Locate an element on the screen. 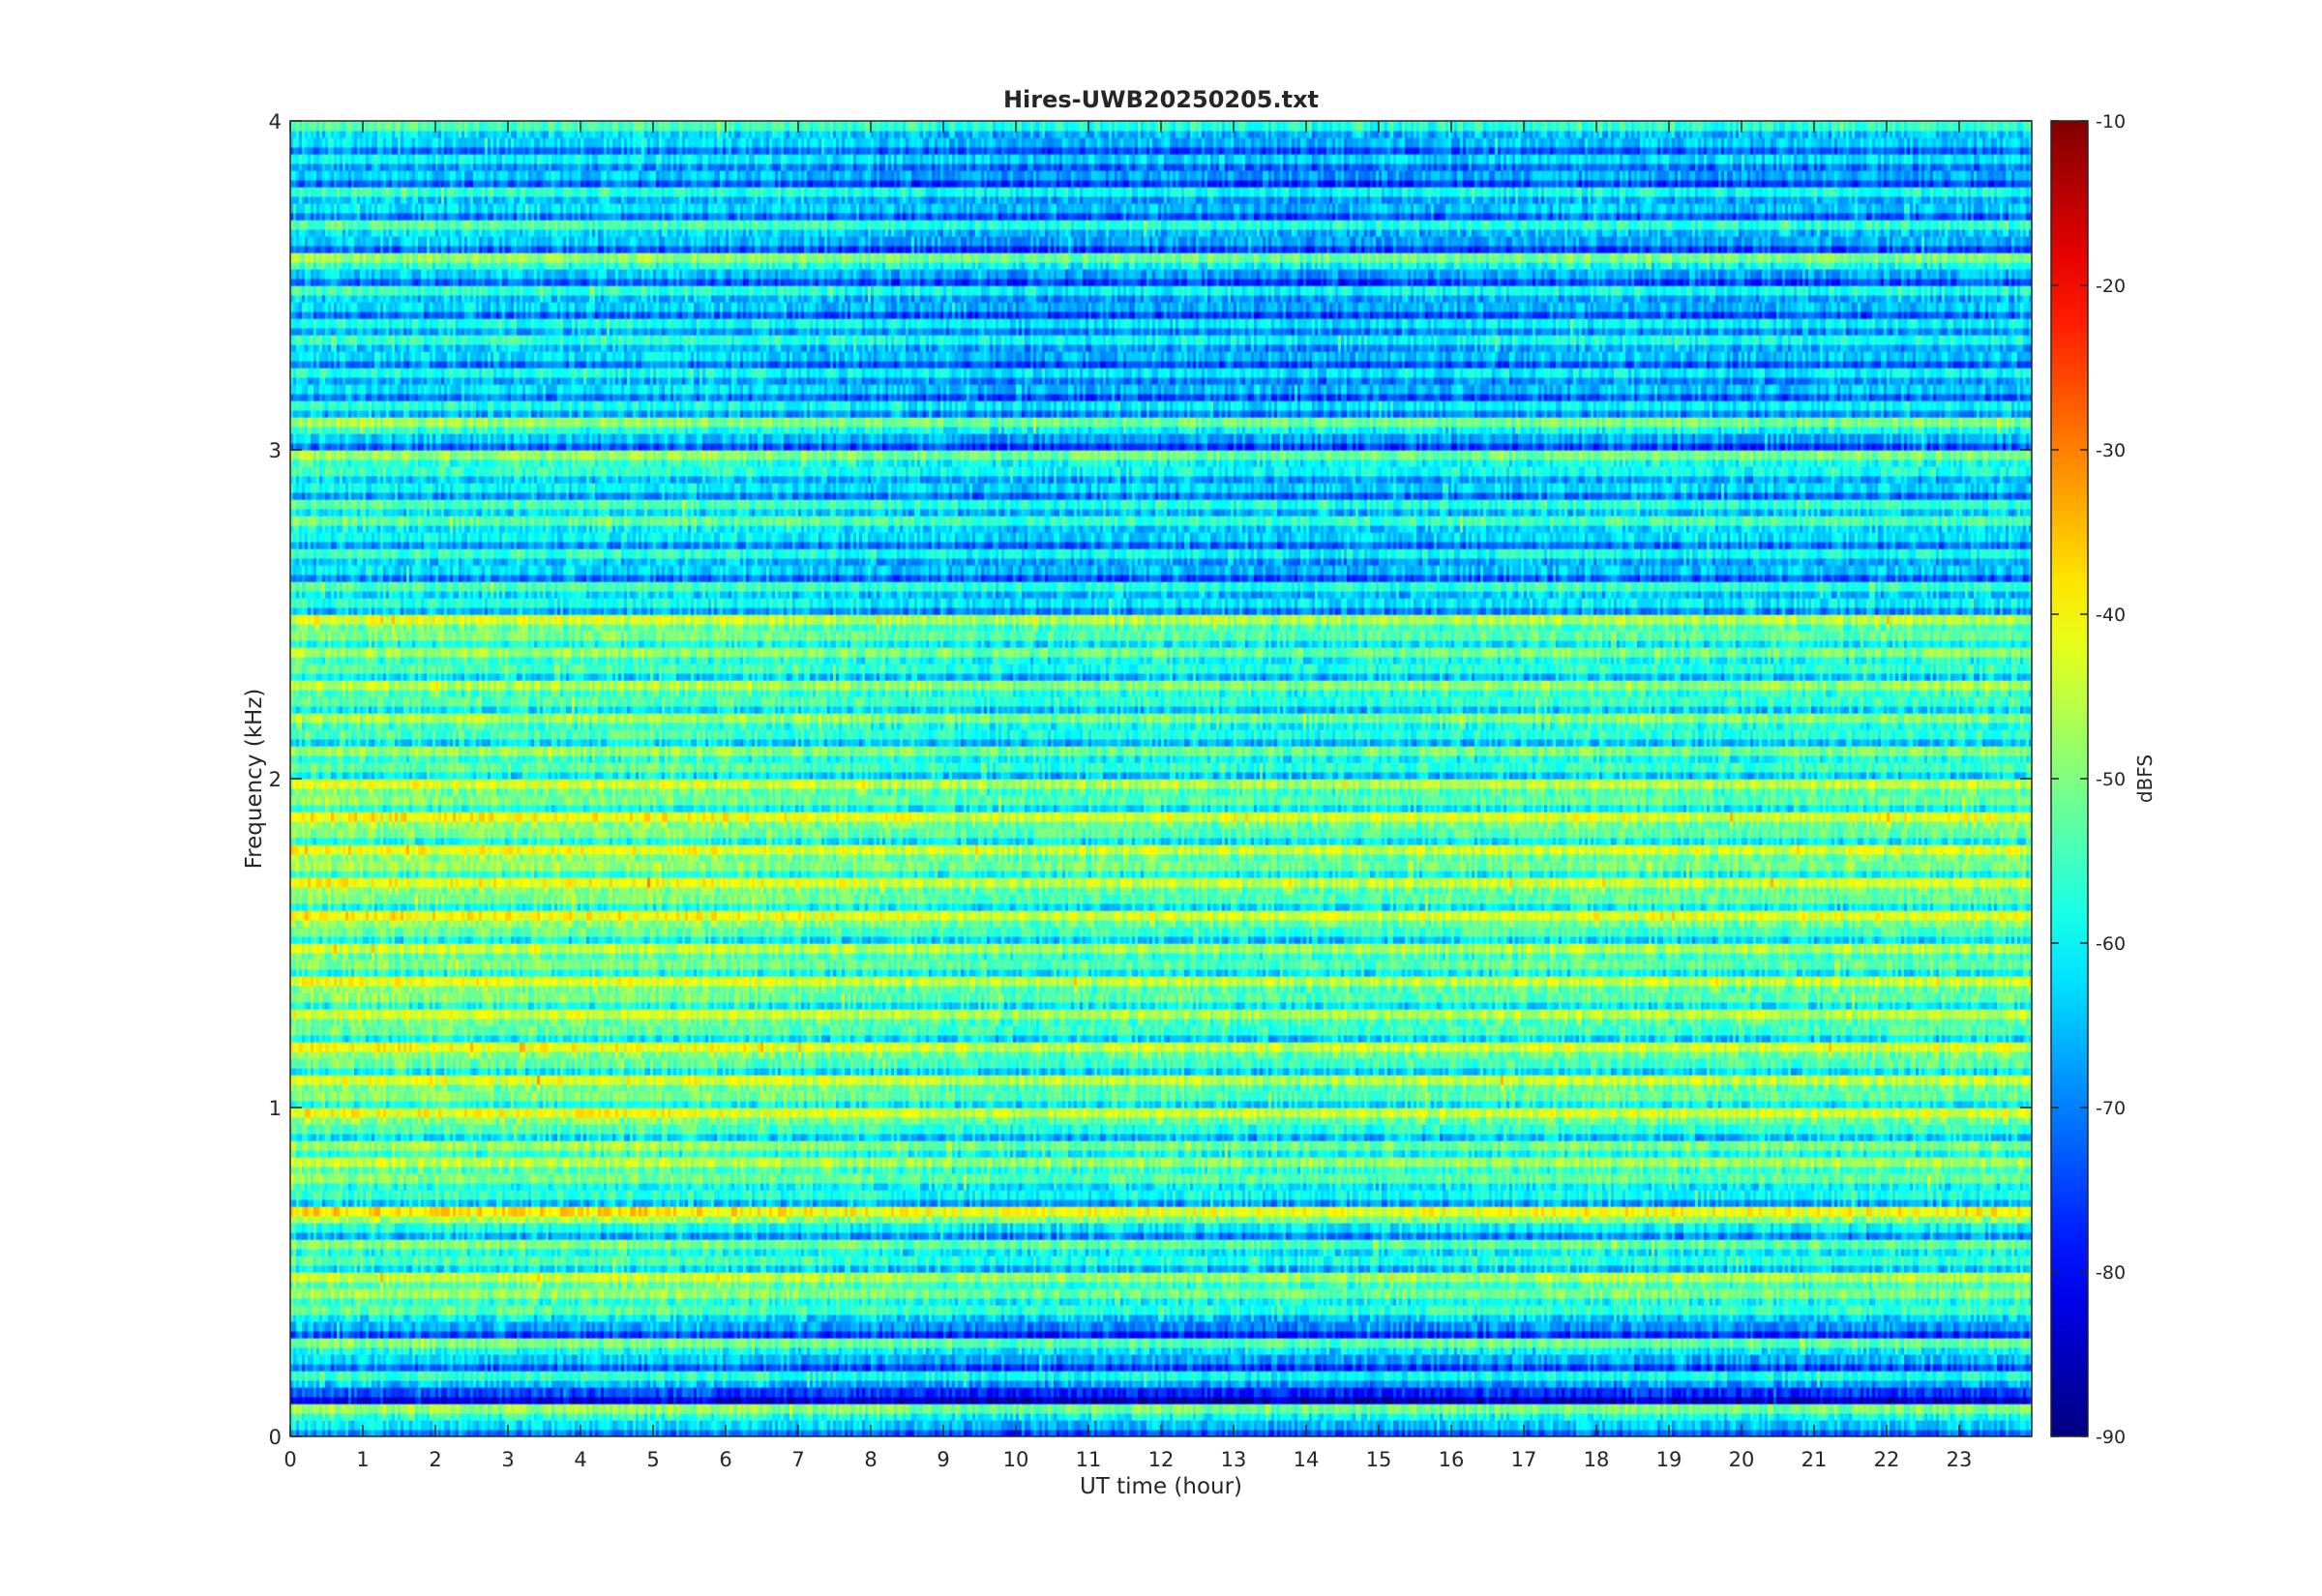 The image size is (2322, 1596). colorbar-tick-label: -80 is located at coordinates (2111, 1273).